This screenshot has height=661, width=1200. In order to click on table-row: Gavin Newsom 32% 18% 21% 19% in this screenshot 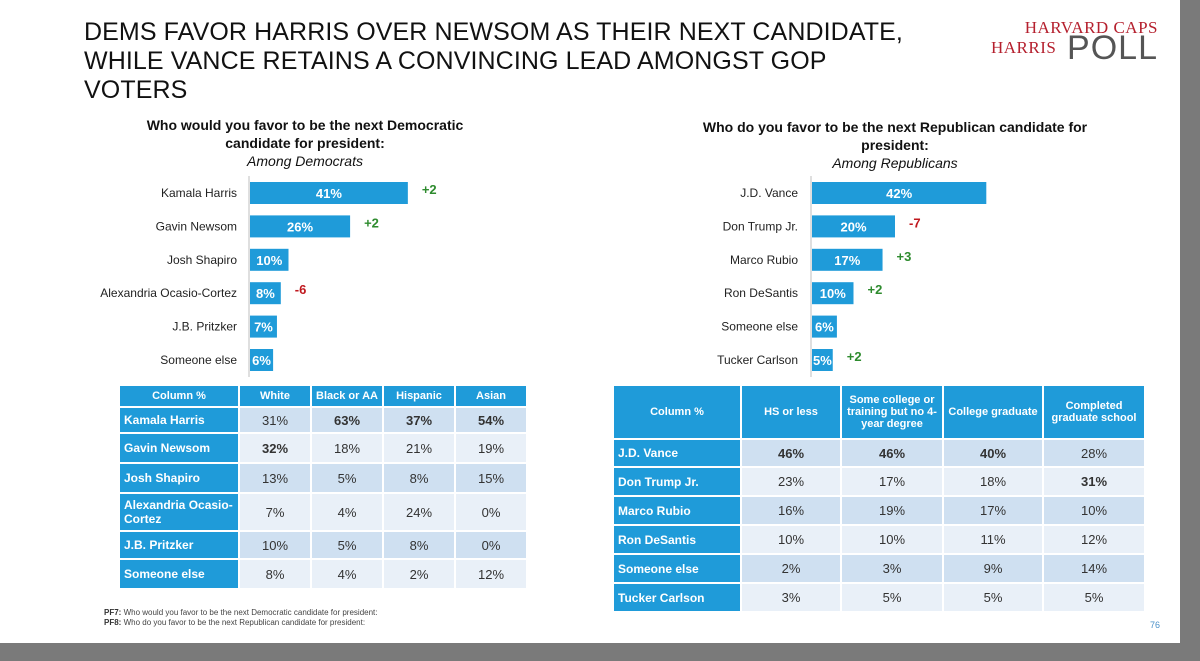, I will do `click(323, 448)`.